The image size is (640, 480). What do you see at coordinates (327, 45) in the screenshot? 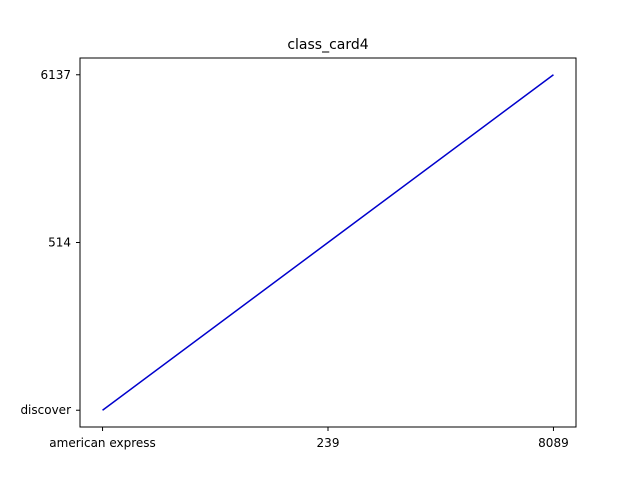
I see `chart-title: class_card4` at bounding box center [327, 45].